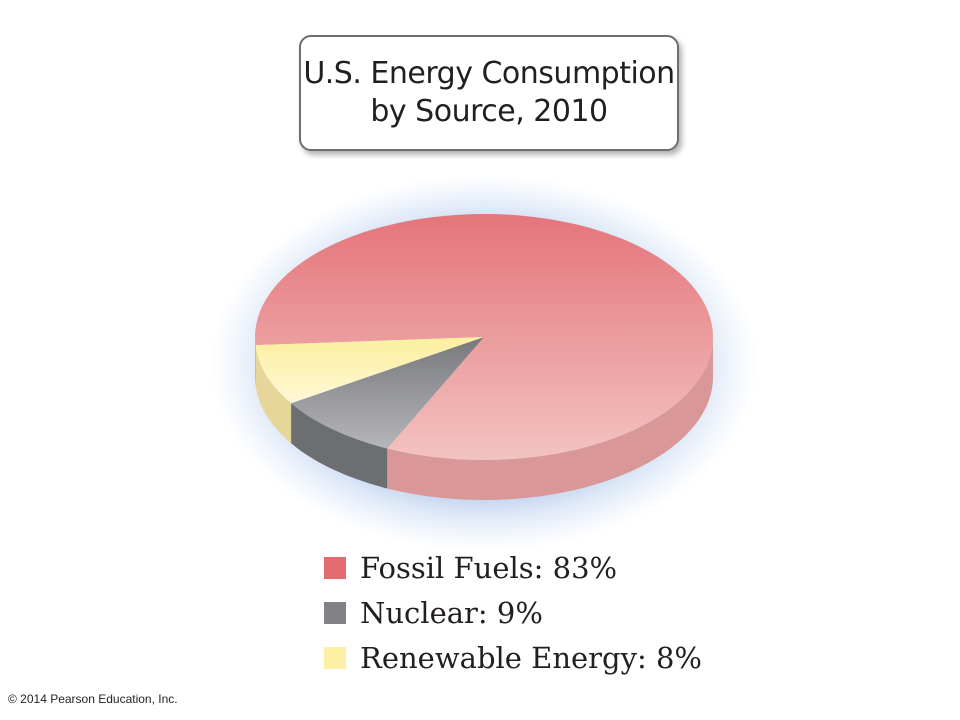 Image resolution: width=960 pixels, height=720 pixels. I want to click on legend-swatch-renewable-energy, so click(335, 657).